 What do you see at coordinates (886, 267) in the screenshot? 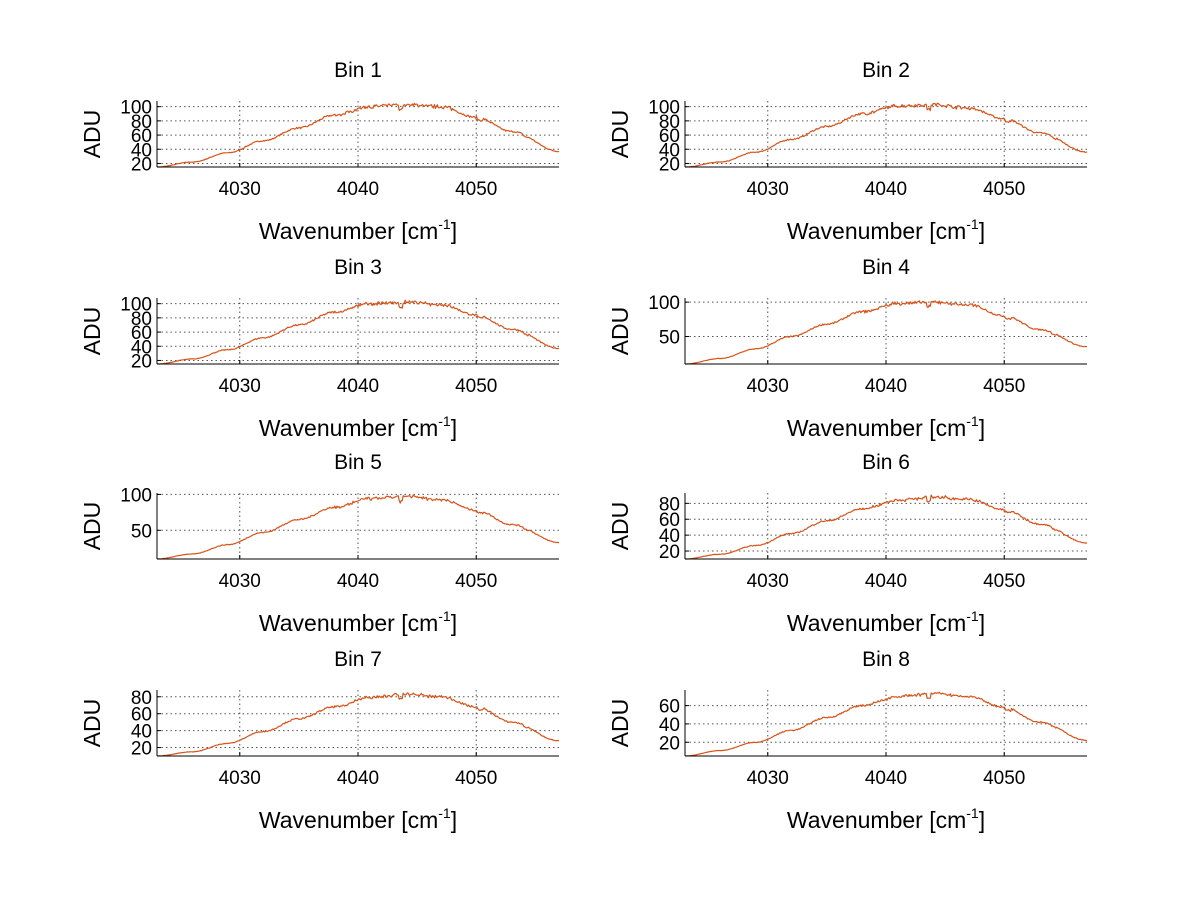
I see `subplot-title: Bin 4` at bounding box center [886, 267].